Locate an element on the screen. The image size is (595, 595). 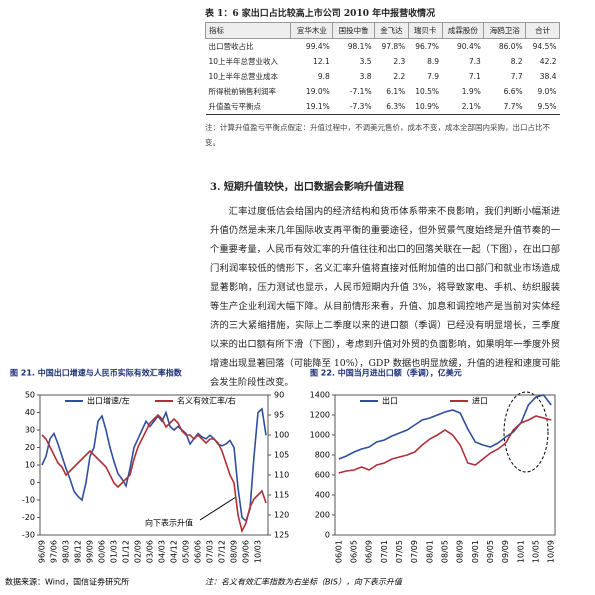
legend-label: 进口 is located at coordinates (480, 401).